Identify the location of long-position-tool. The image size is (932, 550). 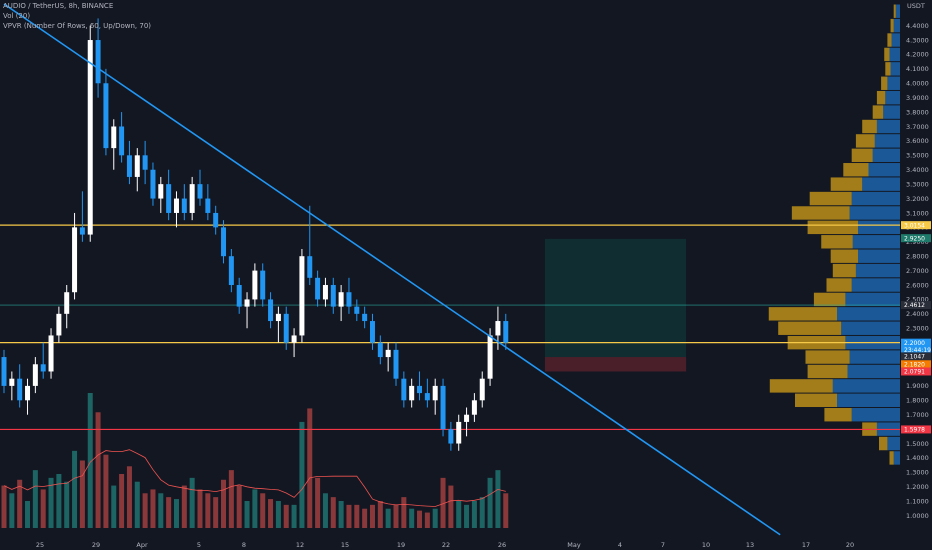
(615, 305).